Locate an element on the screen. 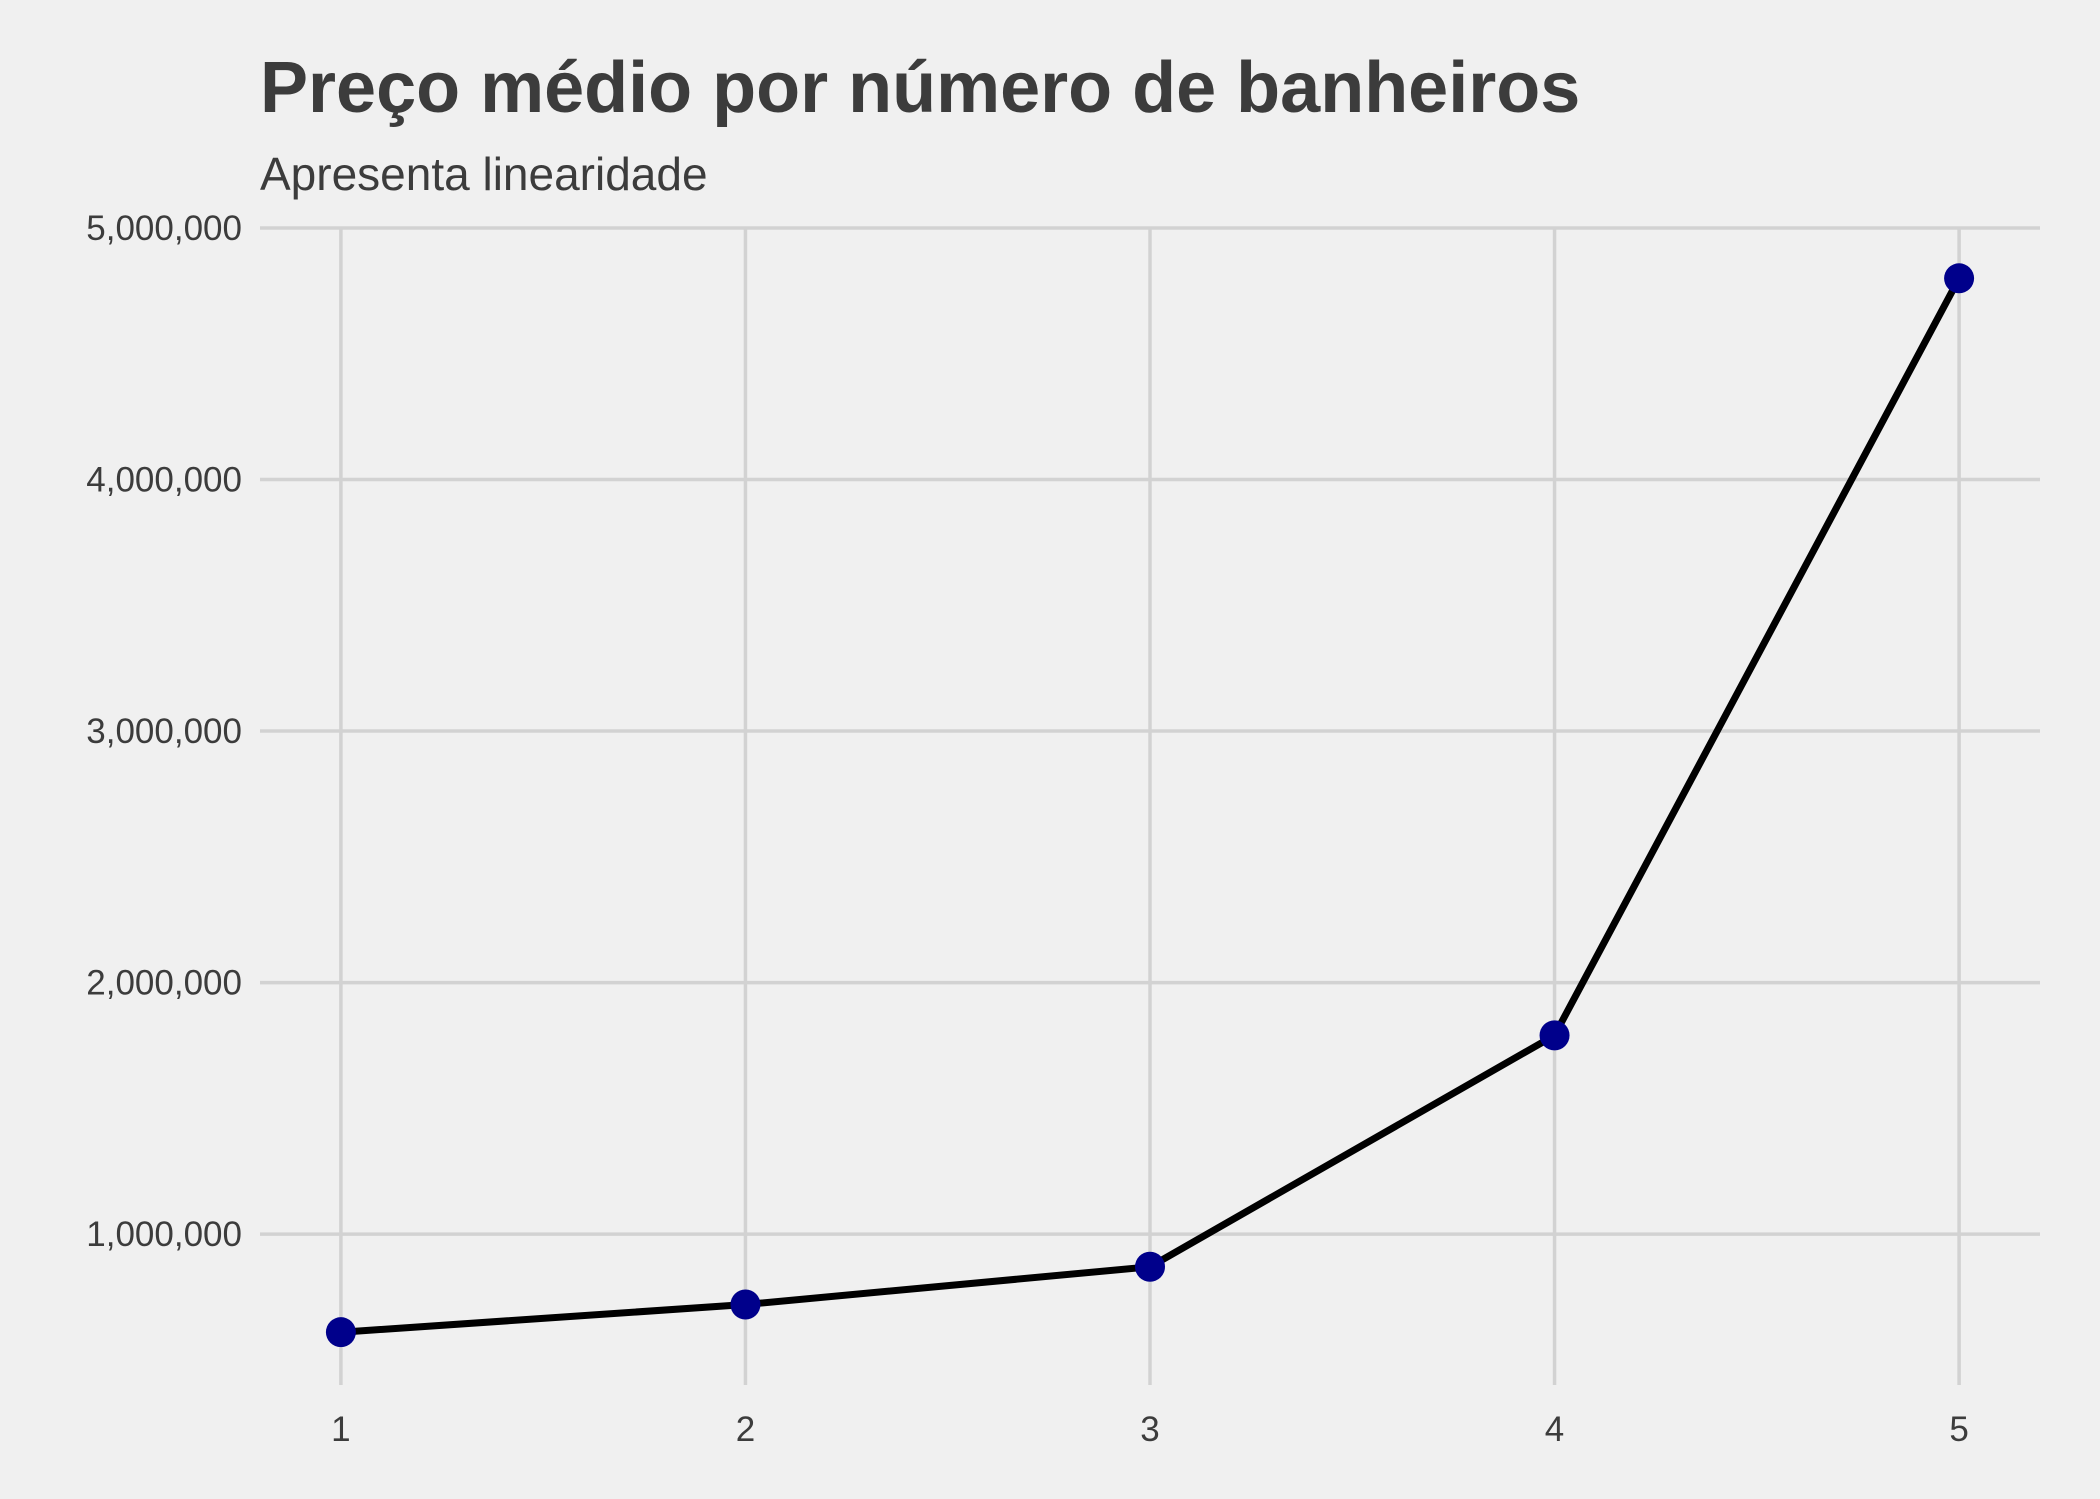  x-tick-label: 3 is located at coordinates (1149, 1429).